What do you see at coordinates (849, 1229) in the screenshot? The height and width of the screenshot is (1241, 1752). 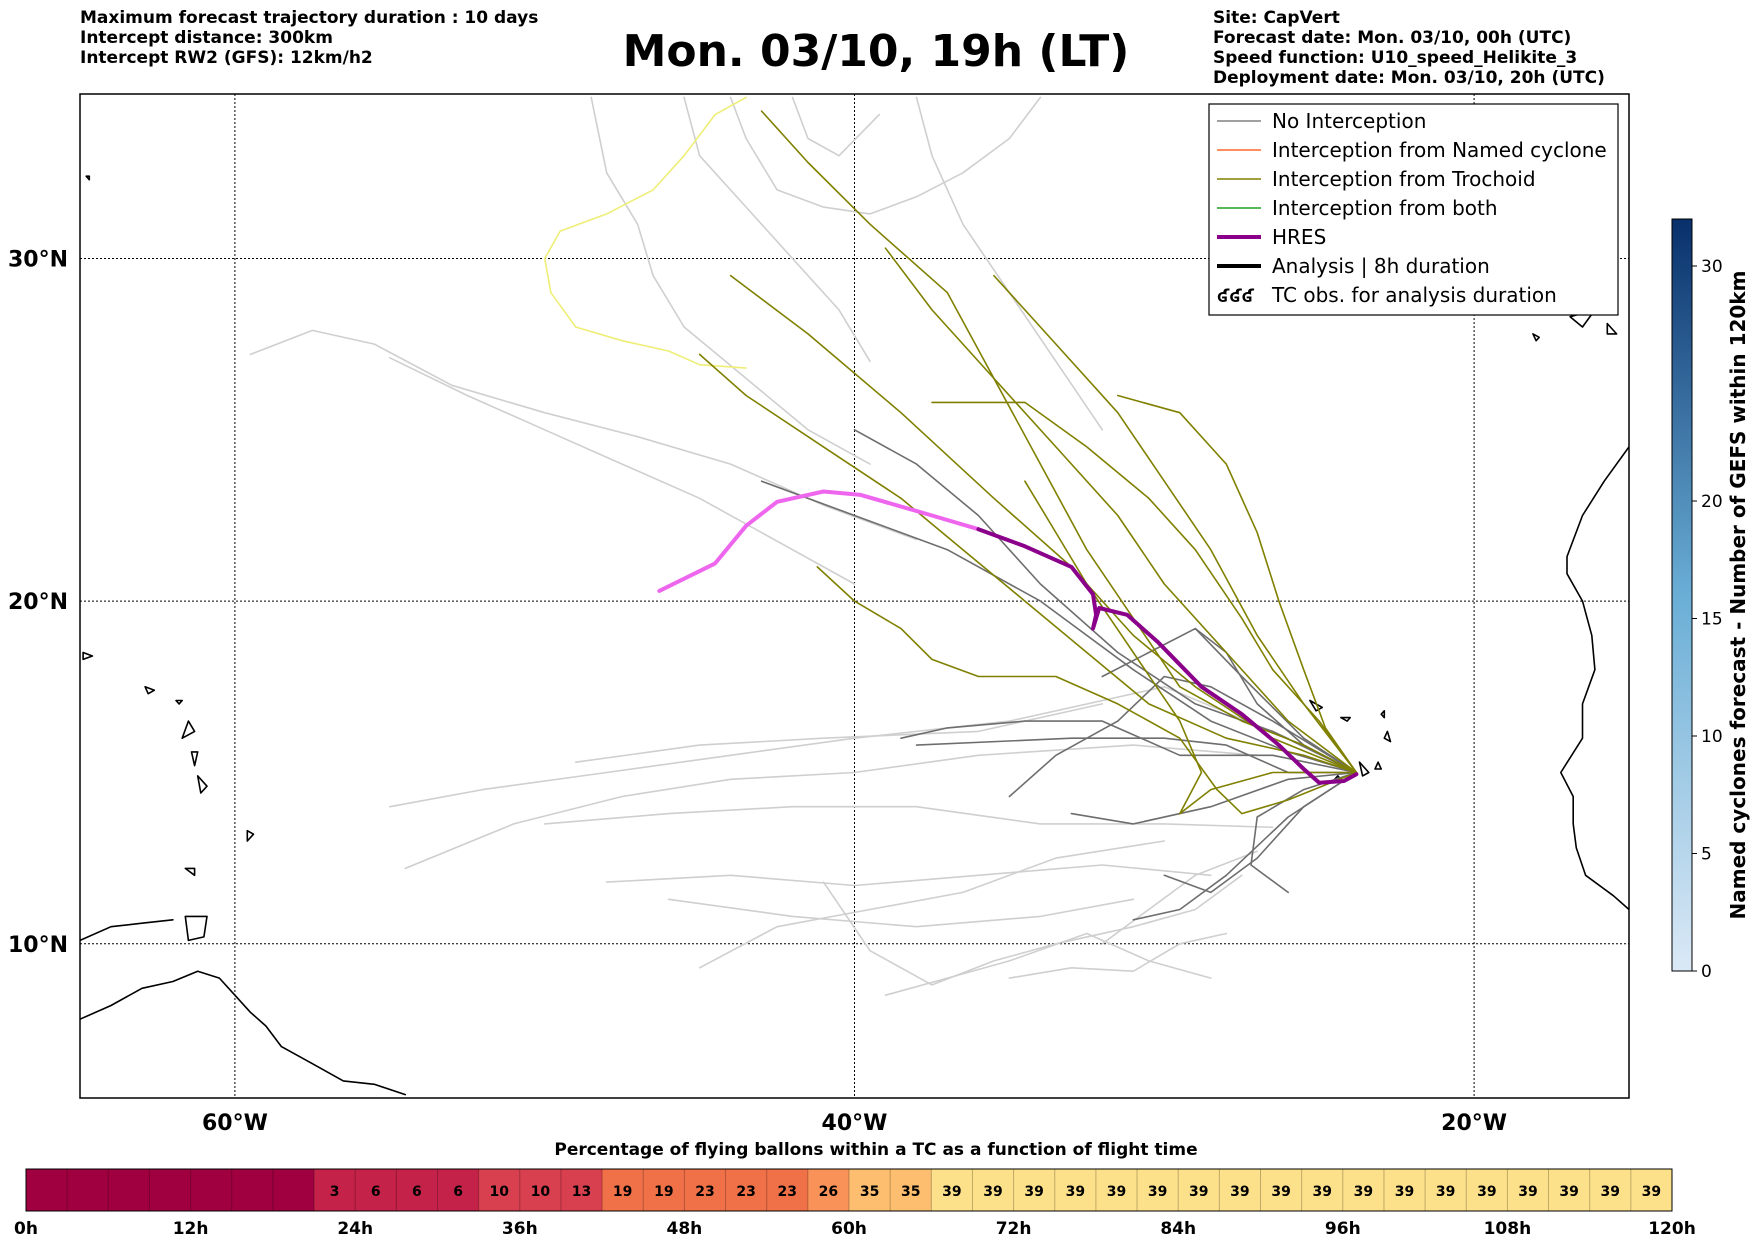 I see `strip-tick-label: 60h` at bounding box center [849, 1229].